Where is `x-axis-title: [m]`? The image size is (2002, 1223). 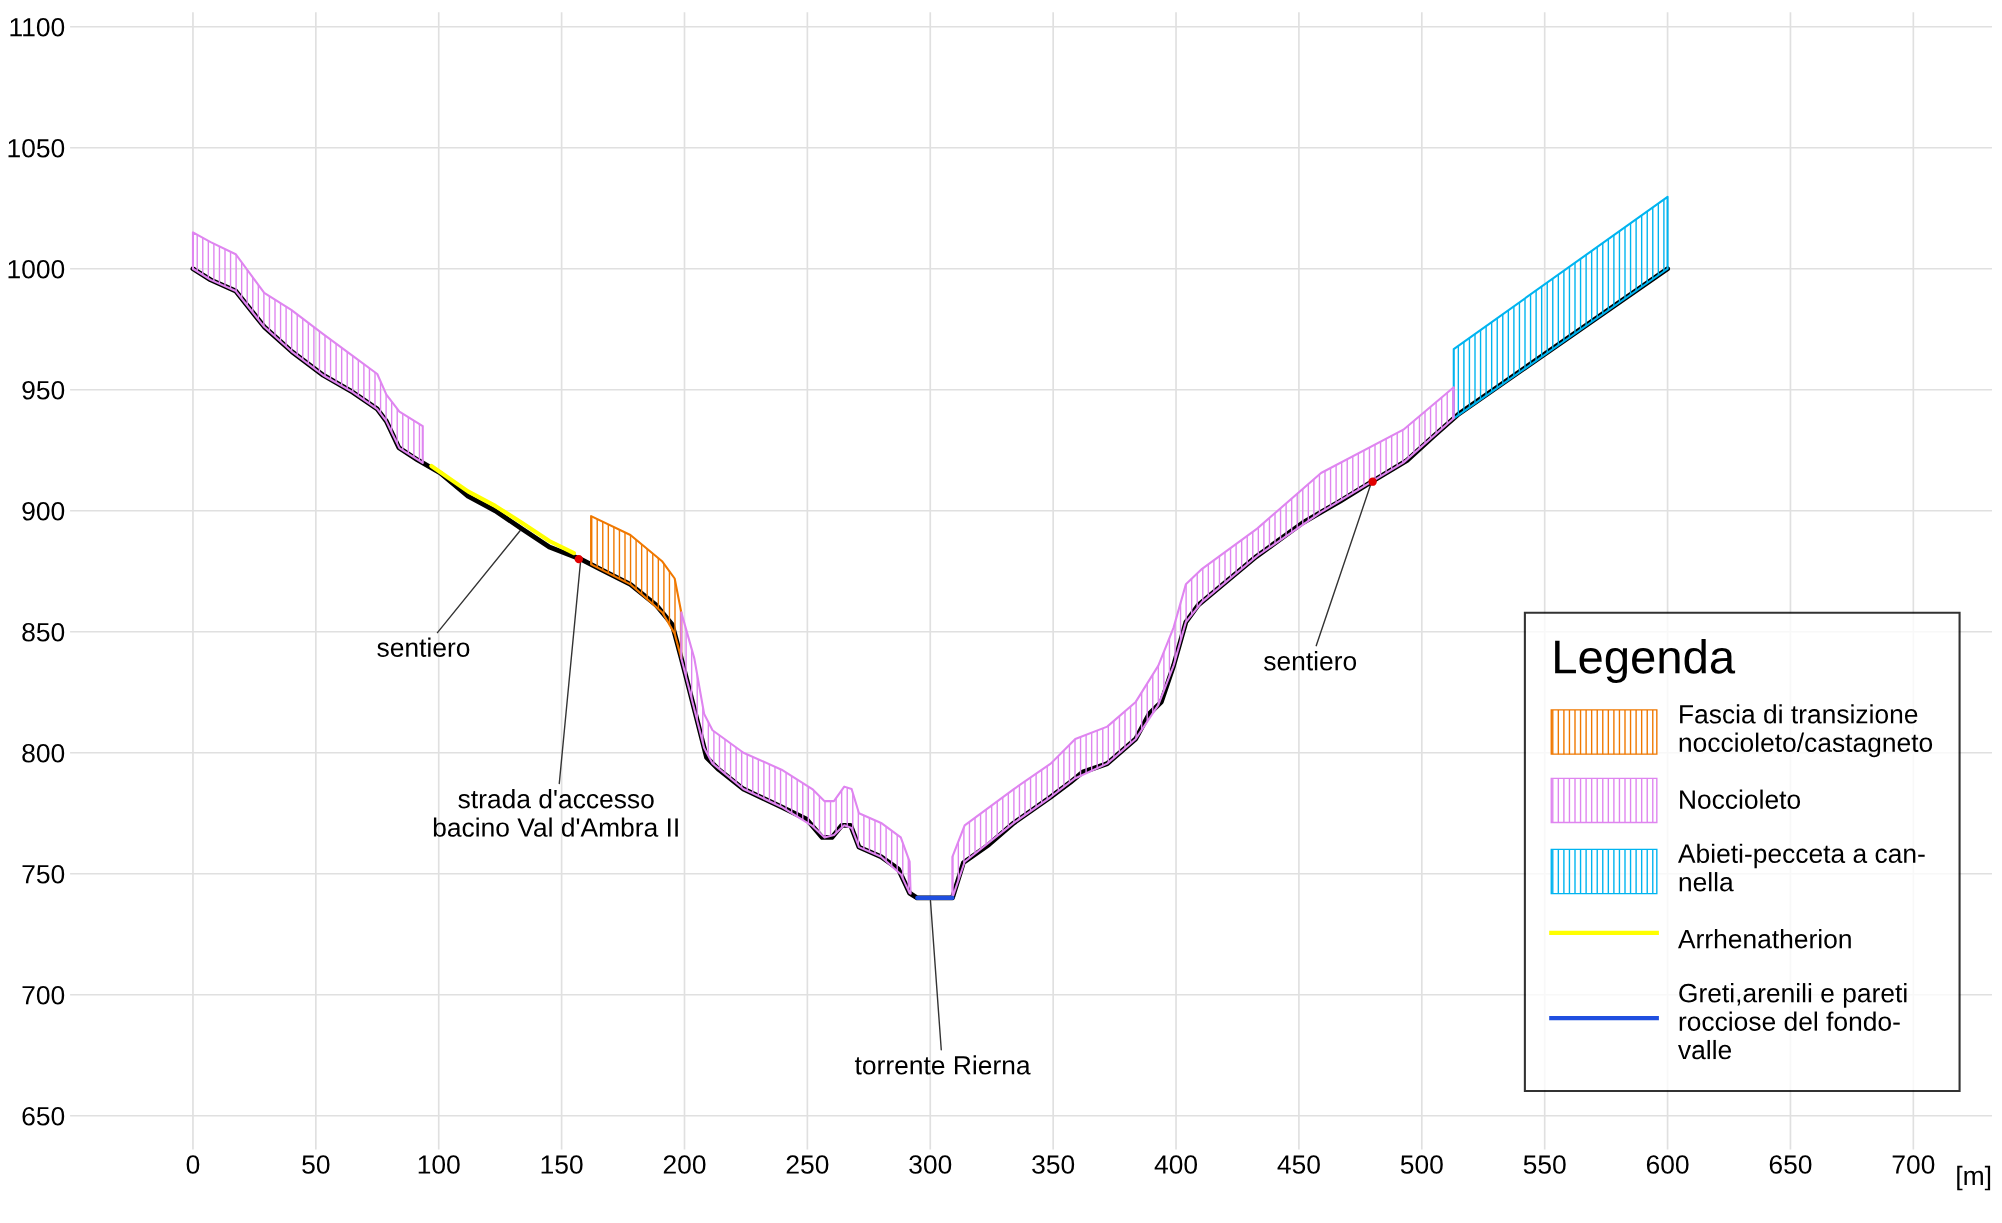
x-axis-title: [m] is located at coordinates (1974, 1178).